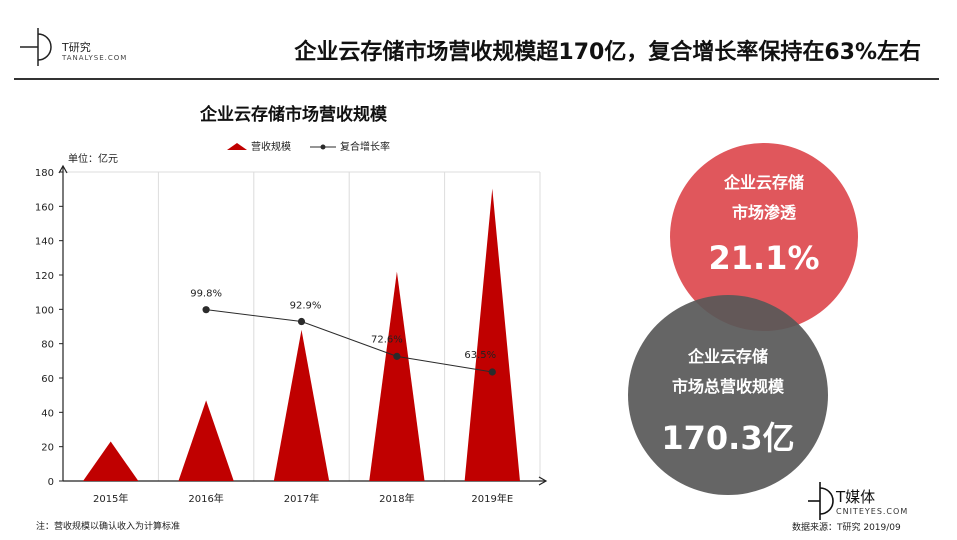 This screenshot has width=957, height=540. What do you see at coordinates (492, 498) in the screenshot?
I see `x-tick-label: 2019年E` at bounding box center [492, 498].